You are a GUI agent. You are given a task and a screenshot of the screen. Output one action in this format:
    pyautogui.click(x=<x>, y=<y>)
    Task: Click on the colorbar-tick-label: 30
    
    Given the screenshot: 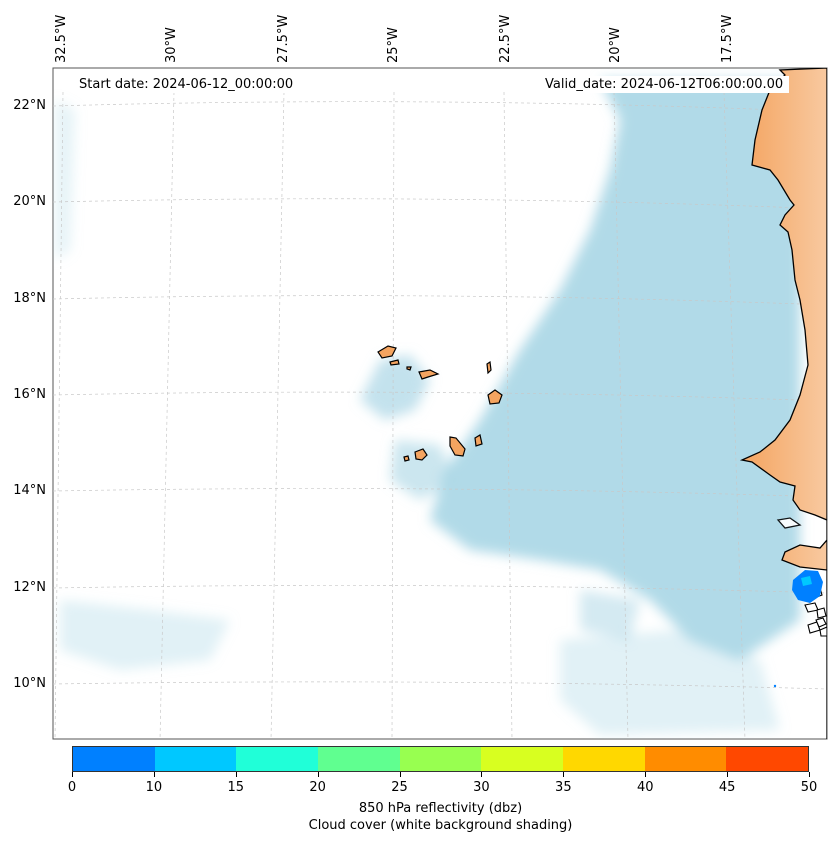 What is the action you would take?
    pyautogui.click(x=481, y=787)
    